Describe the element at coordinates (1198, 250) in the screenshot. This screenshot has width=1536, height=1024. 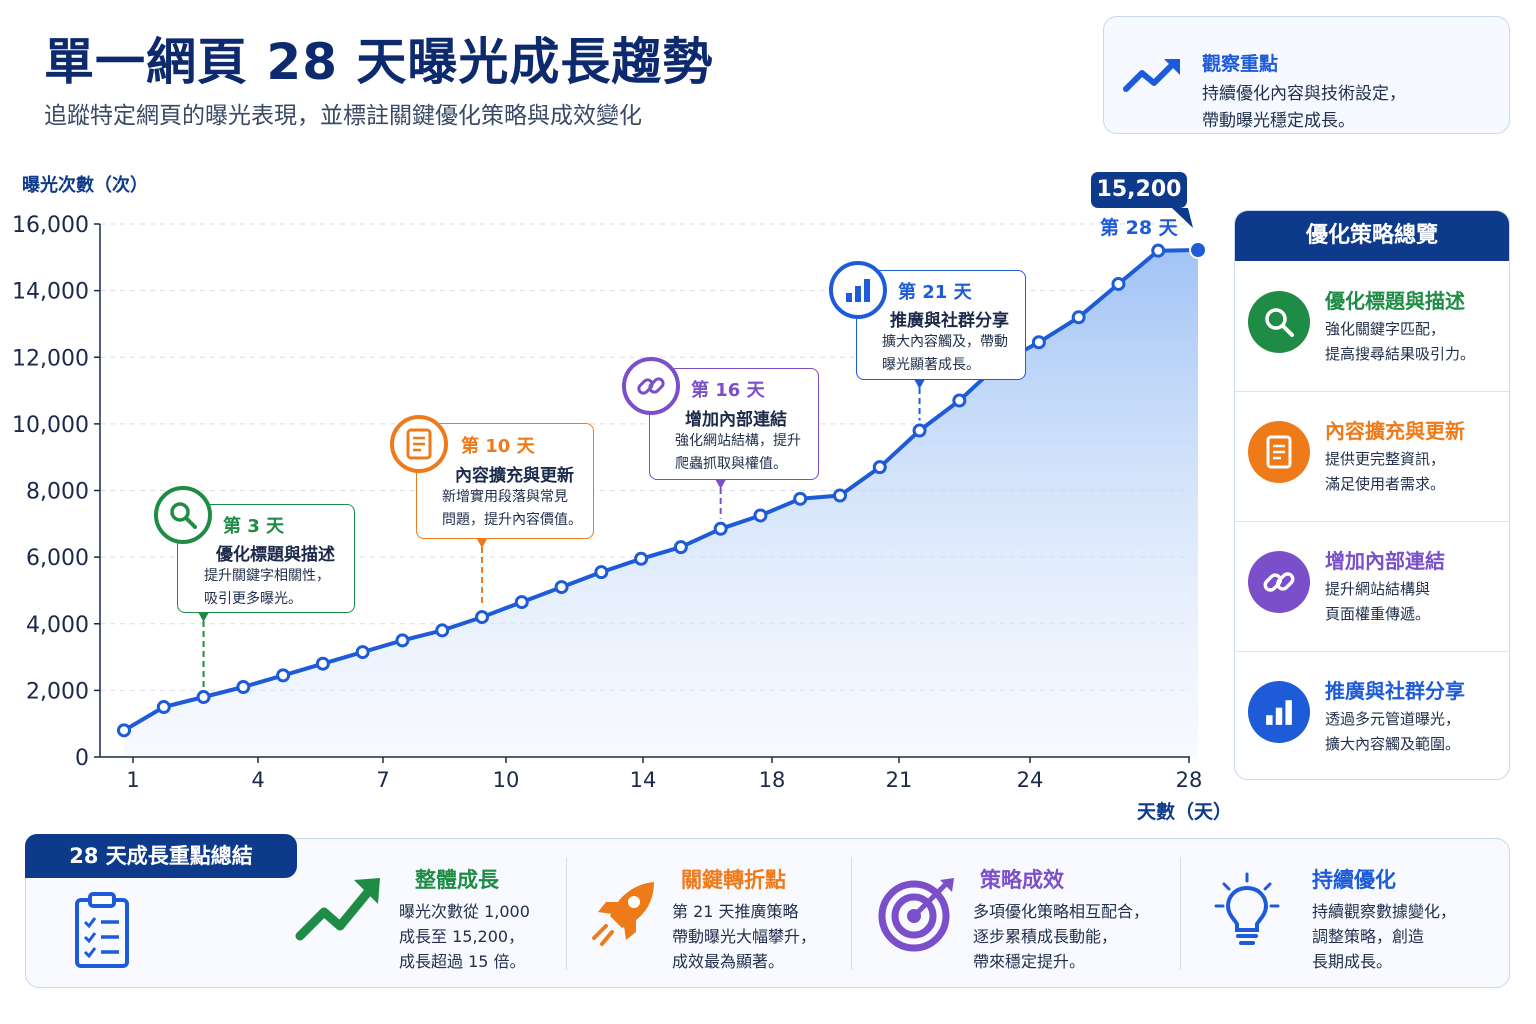
I see `peak-point` at that location.